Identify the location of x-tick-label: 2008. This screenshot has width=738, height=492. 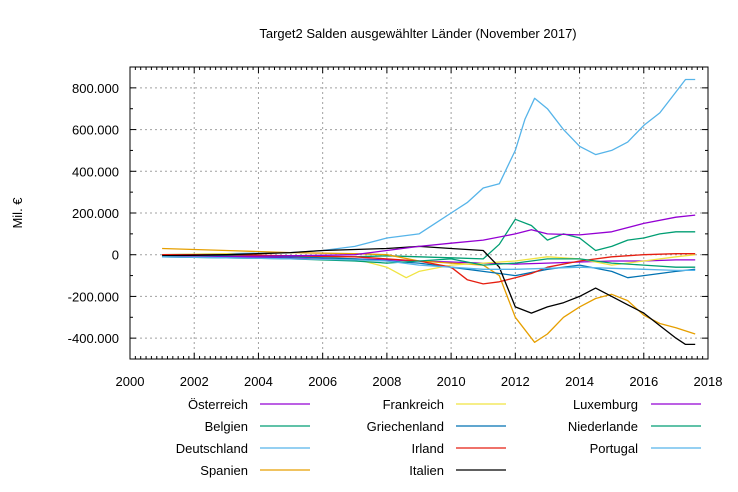
(386, 381).